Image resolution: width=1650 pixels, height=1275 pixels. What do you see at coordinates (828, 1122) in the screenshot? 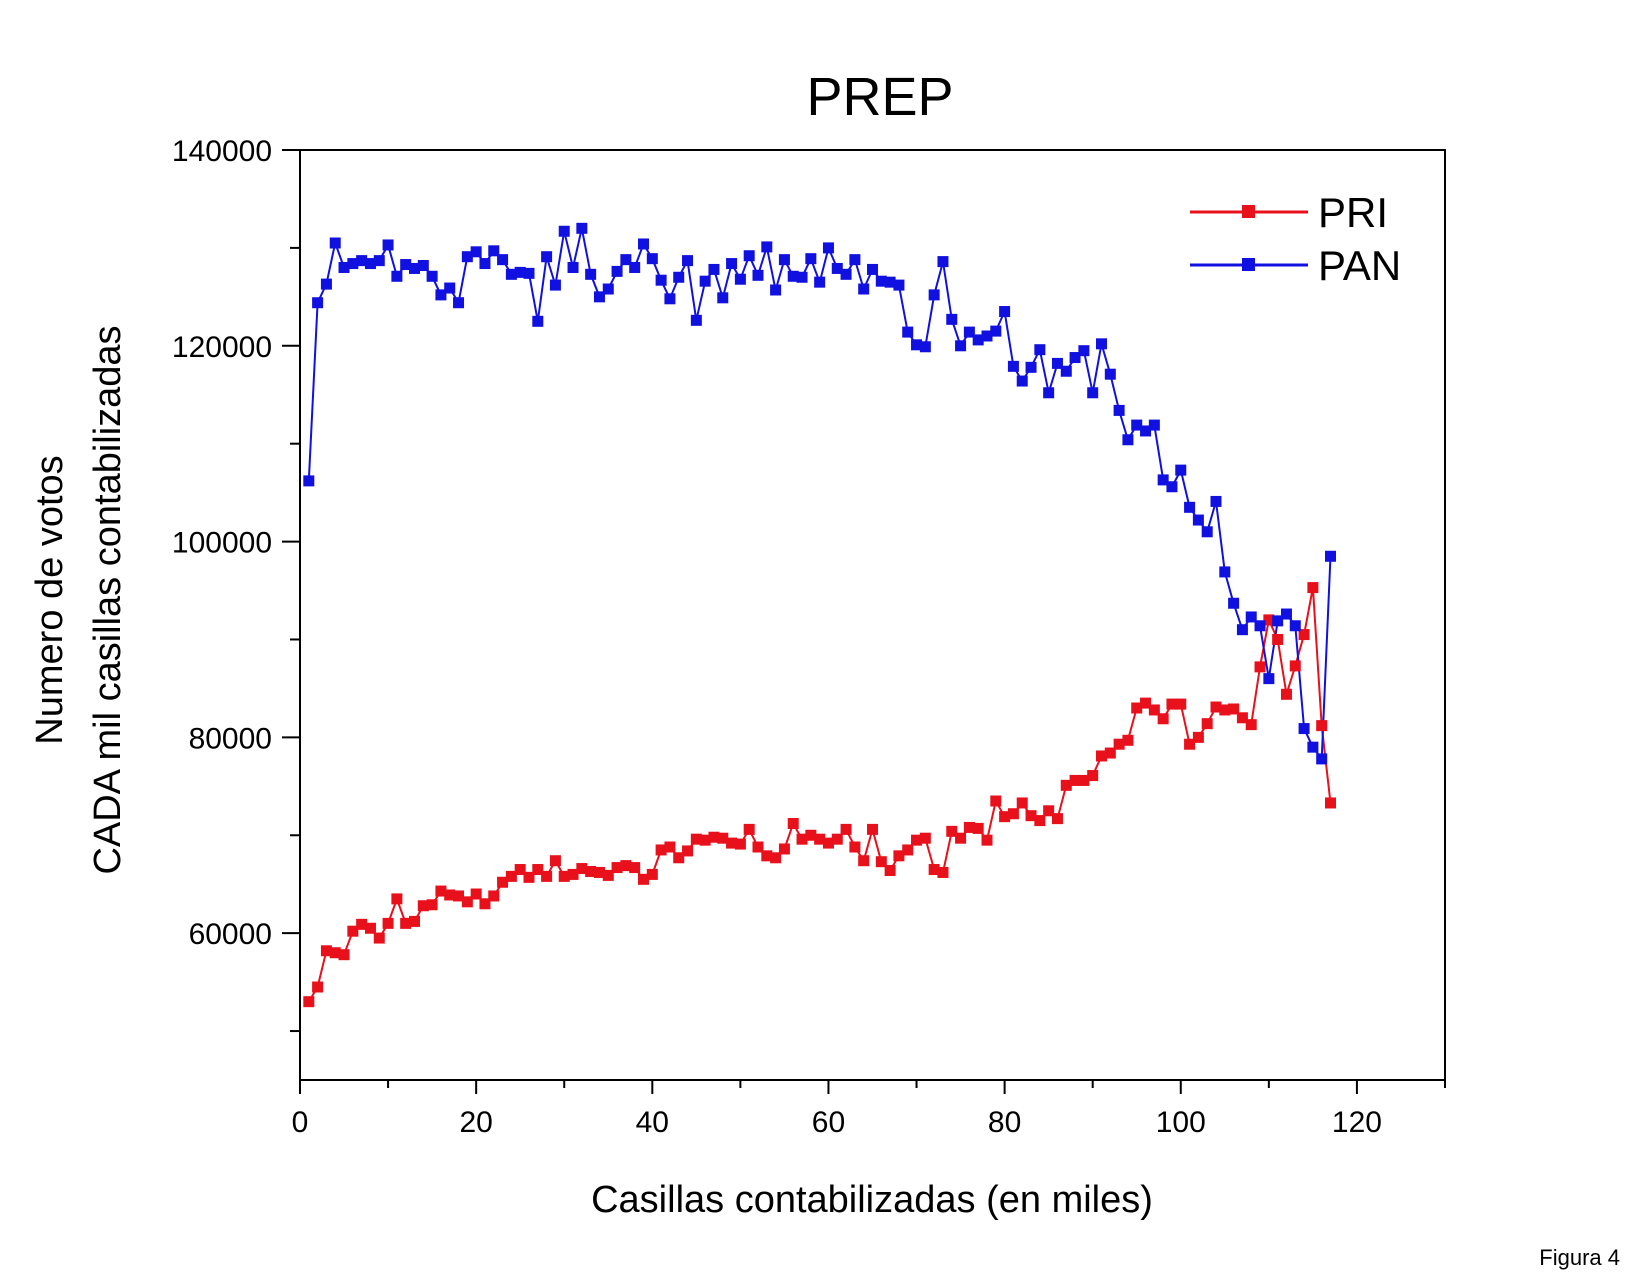
I see `x-tick-label: 60` at bounding box center [828, 1122].